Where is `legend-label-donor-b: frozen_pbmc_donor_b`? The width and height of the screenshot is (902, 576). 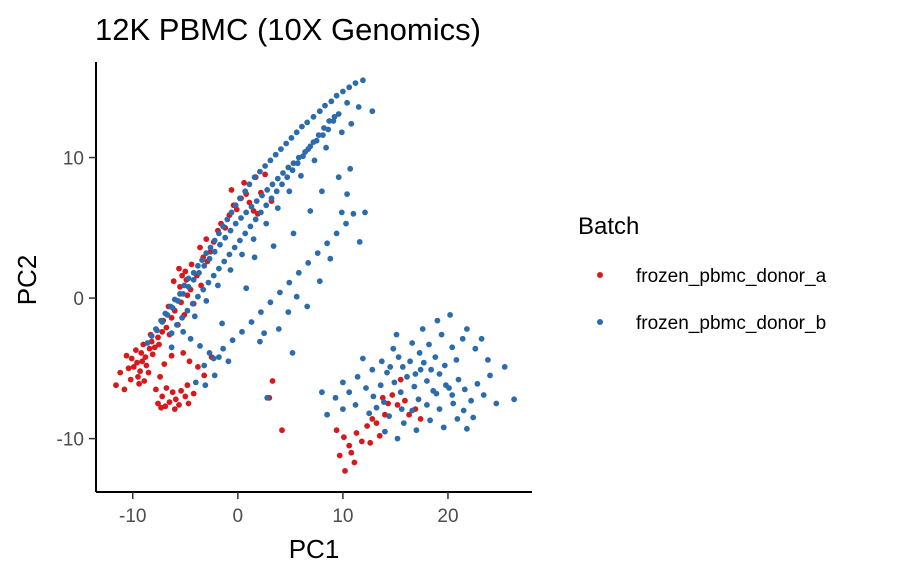 legend-label-donor-b: frozen_pbmc_donor_b is located at coordinates (731, 323).